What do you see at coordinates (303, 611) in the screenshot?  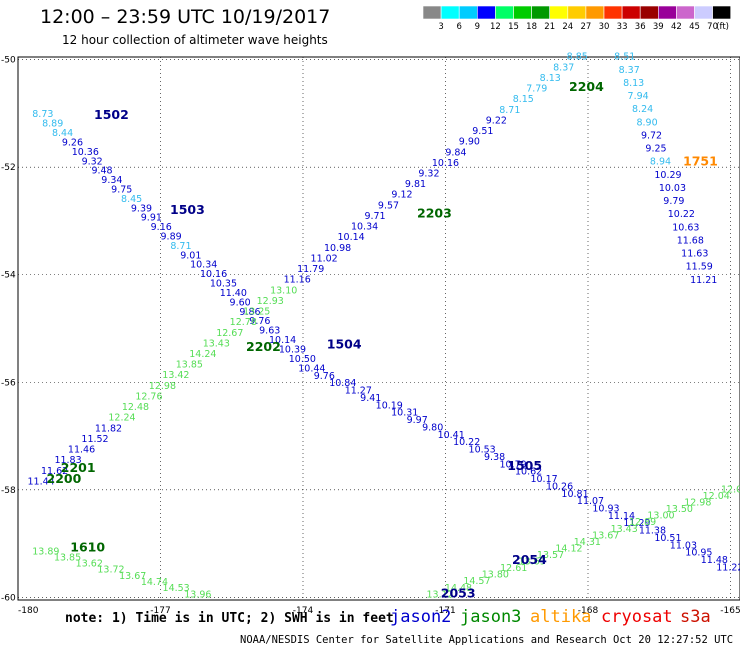 I see `x-tick-label: -174` at bounding box center [303, 611].